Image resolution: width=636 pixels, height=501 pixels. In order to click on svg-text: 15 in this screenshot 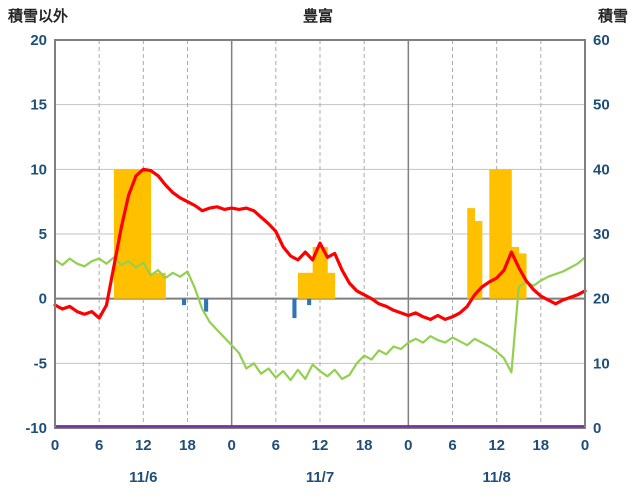, I will do `click(38, 105)`.